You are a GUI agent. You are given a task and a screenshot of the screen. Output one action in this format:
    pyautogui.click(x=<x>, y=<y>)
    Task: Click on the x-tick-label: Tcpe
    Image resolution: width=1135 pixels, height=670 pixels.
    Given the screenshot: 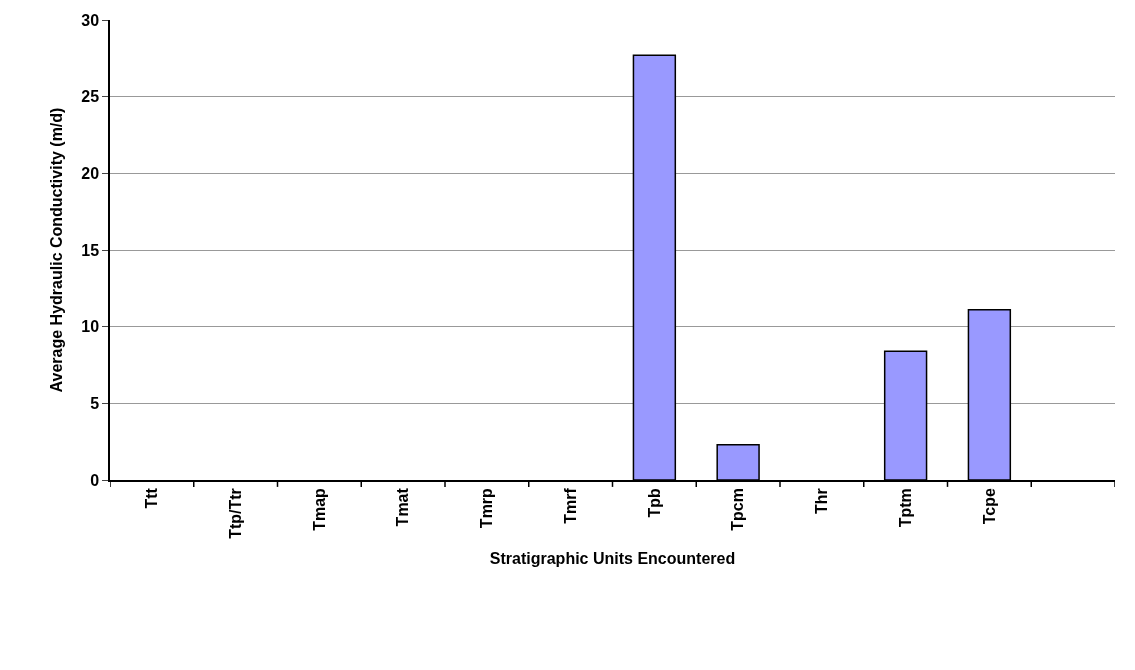 What is the action you would take?
    pyautogui.click(x=989, y=506)
    